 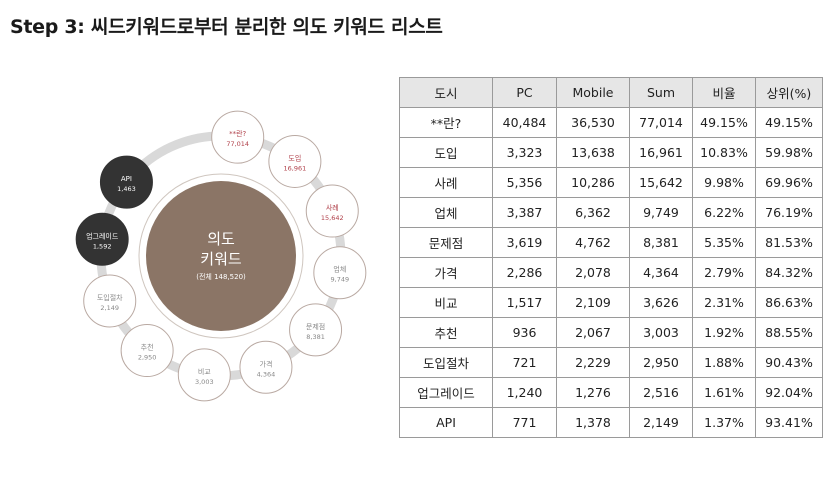 What do you see at coordinates (789, 242) in the screenshot?
I see `cell-cumulative: 81.53%` at bounding box center [789, 242].